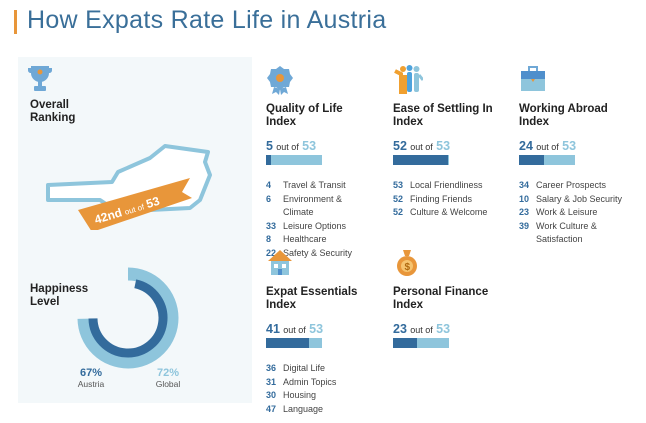 This screenshot has width=646, height=423. What do you see at coordinates (271, 252) in the screenshot?
I see `item-rank: 22` at bounding box center [271, 252].